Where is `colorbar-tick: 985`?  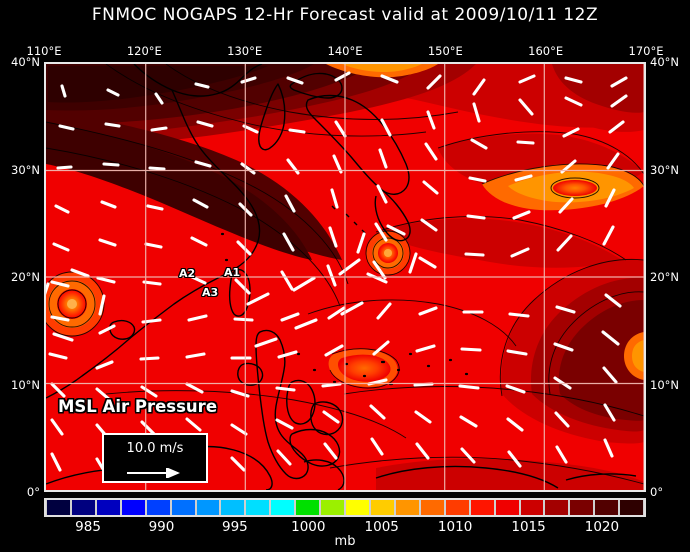
colorbar-tick: 985 is located at coordinates (88, 527).